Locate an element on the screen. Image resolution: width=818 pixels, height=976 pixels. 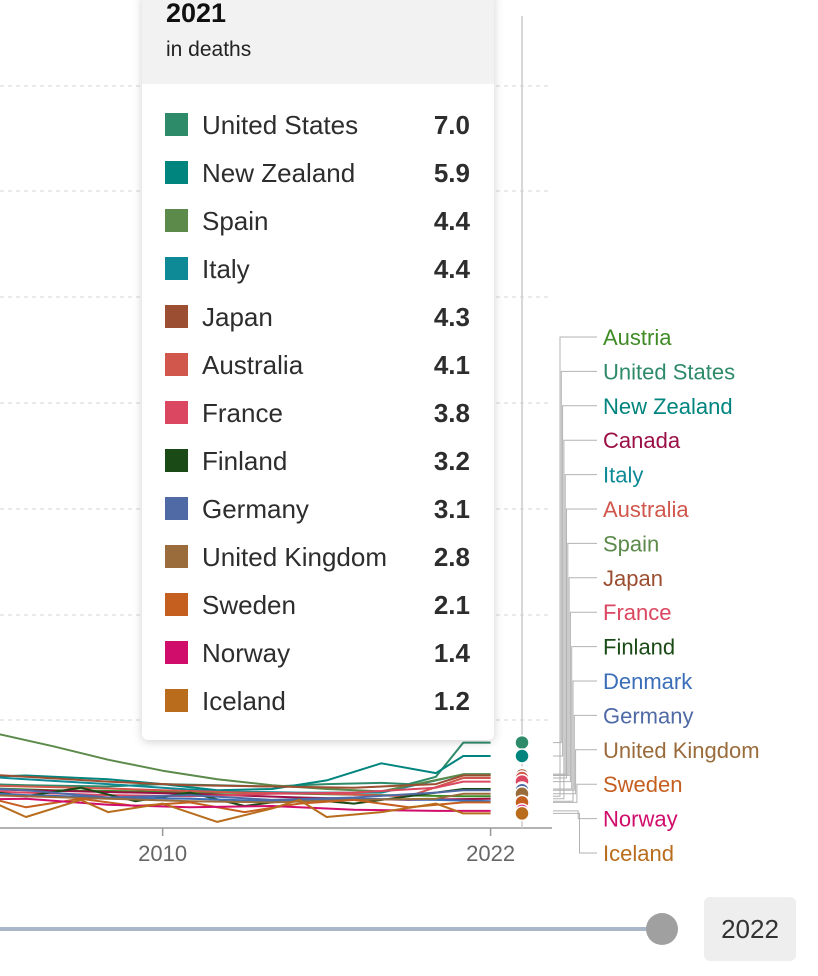
tooltip-row: Norway 1.4 is located at coordinates (317, 653).